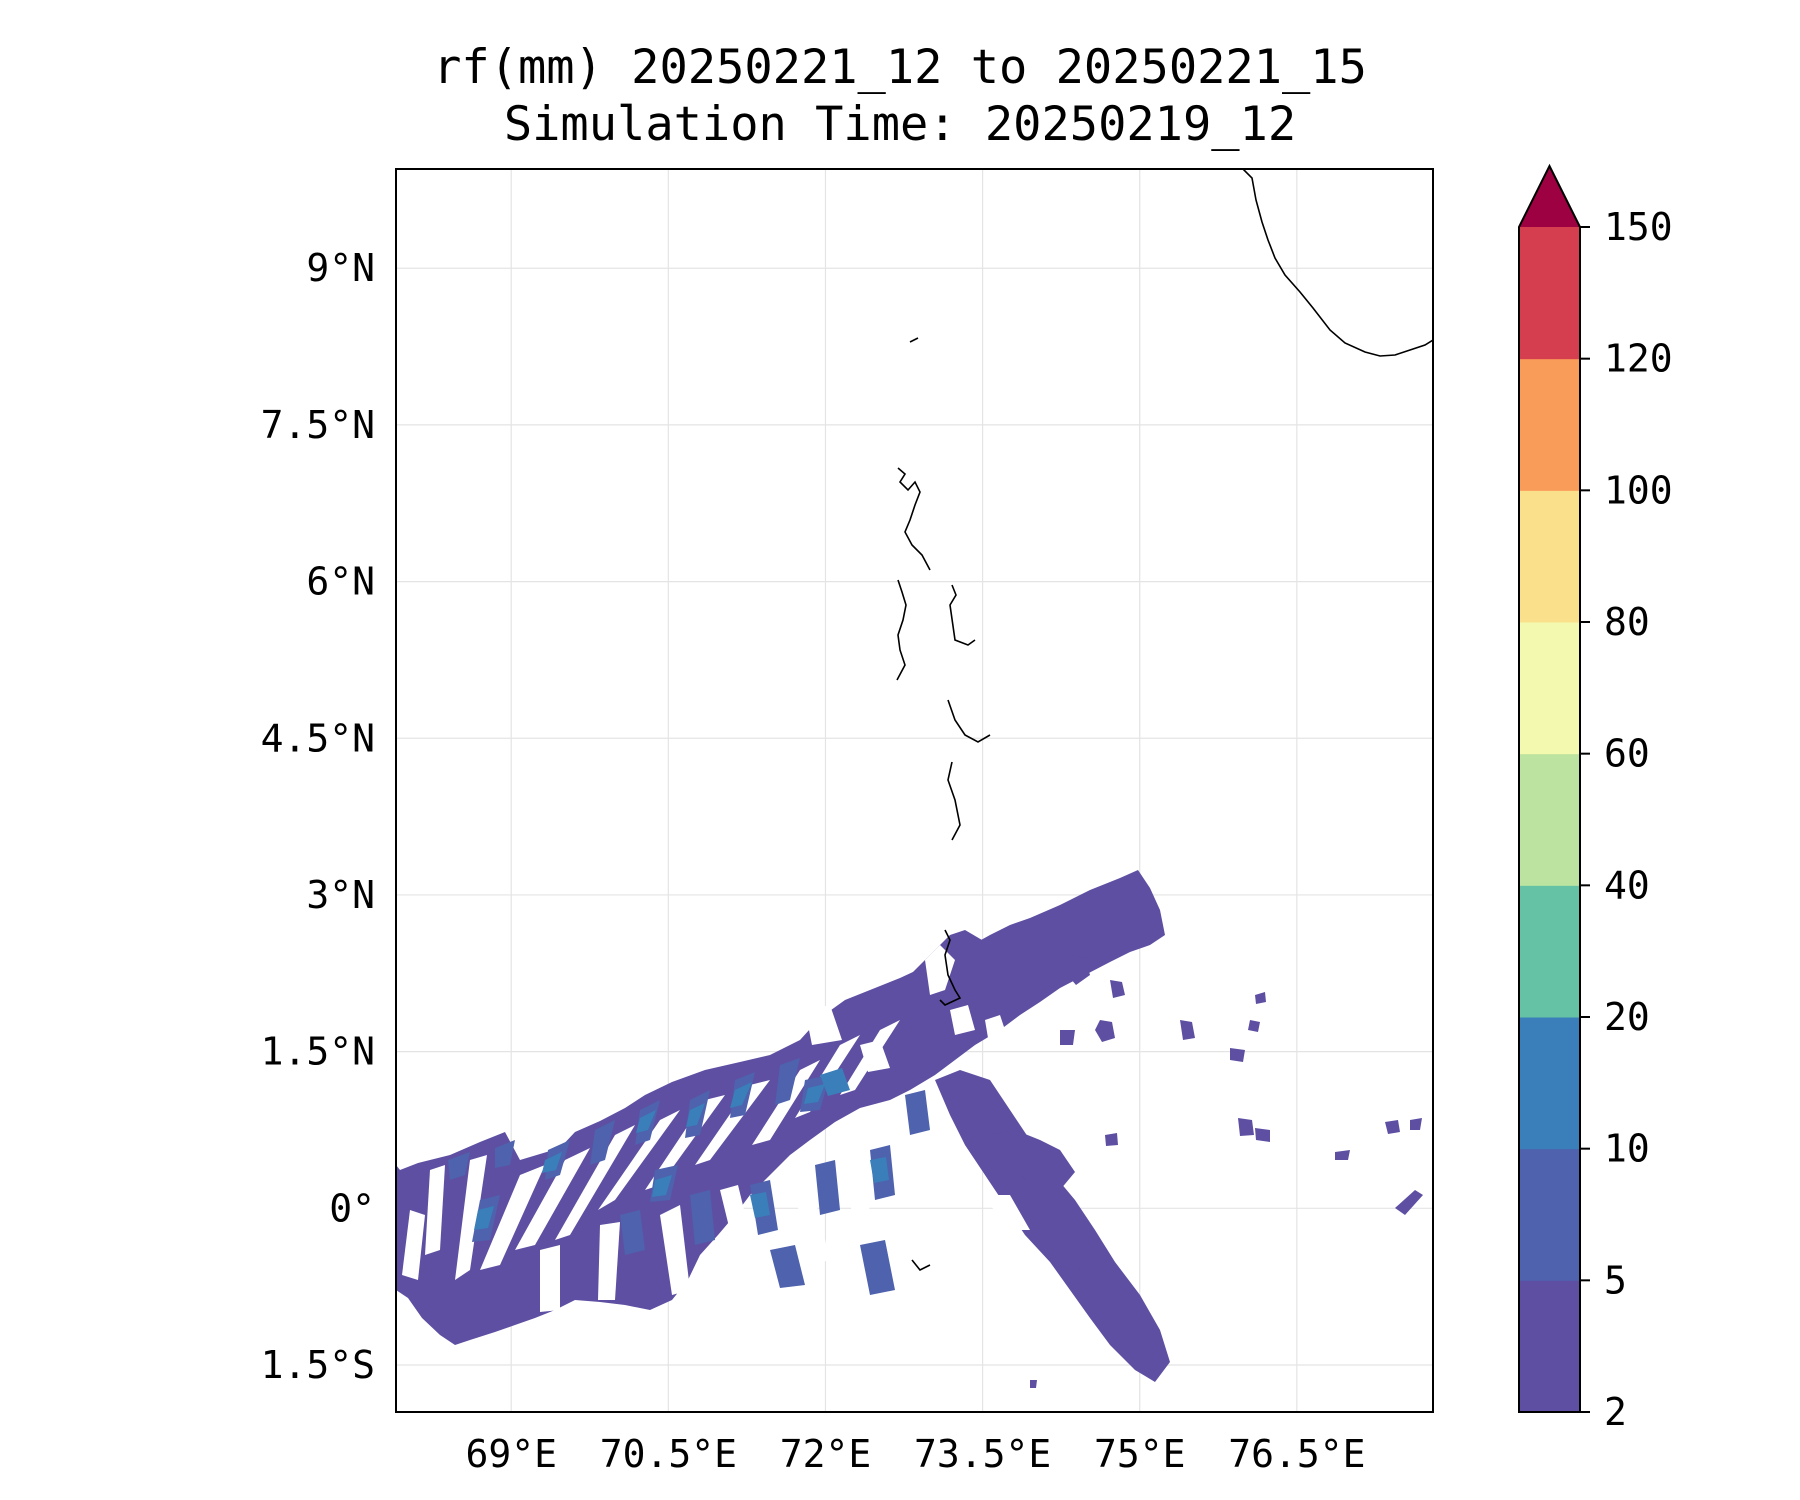 The width and height of the screenshot is (1800, 1500). Describe the element at coordinates (1032, 1160) in the screenshot. I see `rain-band-east` at that location.